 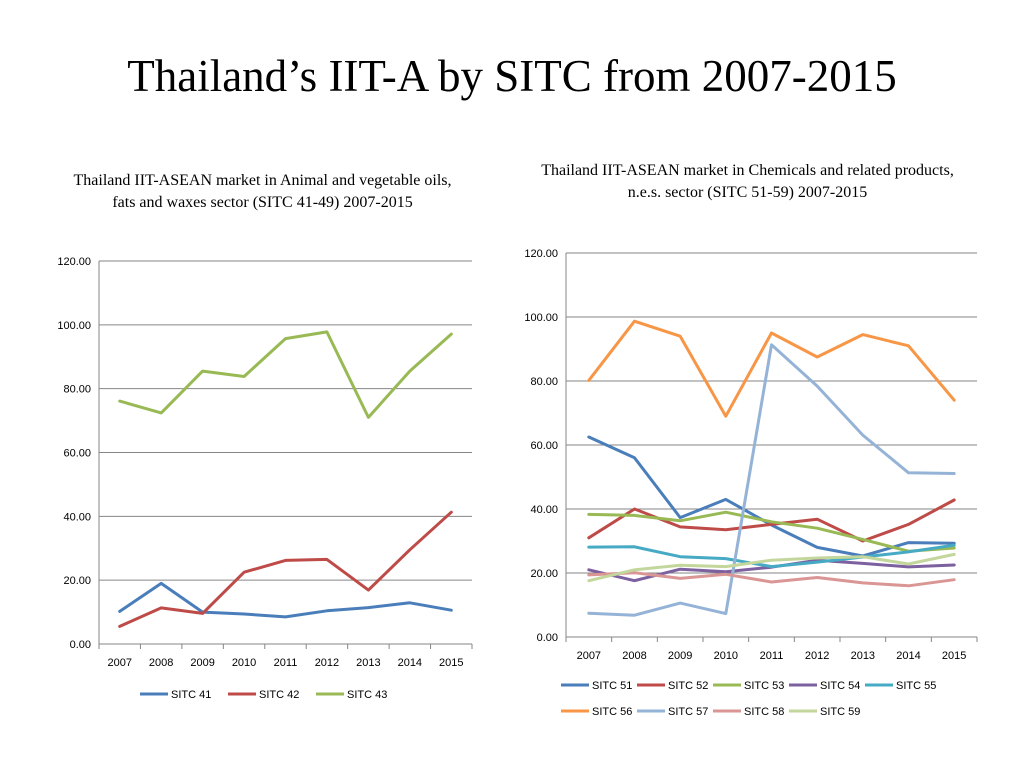 I want to click on right-chart-legend-label-sitc-55: SITC 55, so click(x=916, y=686).